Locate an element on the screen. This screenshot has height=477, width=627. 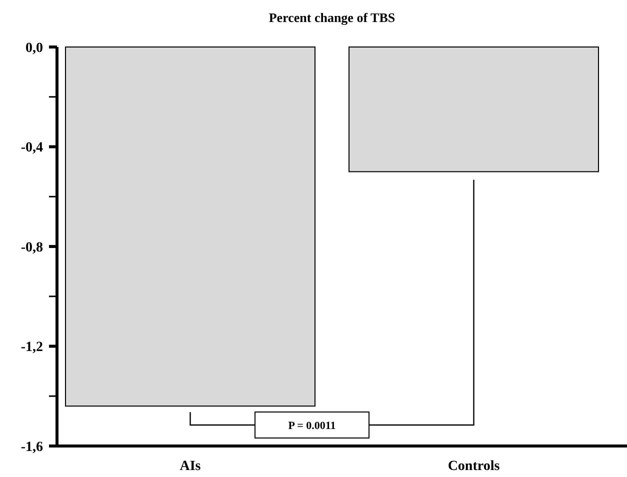
y-tick-label: 0,0 is located at coordinates (34, 48).